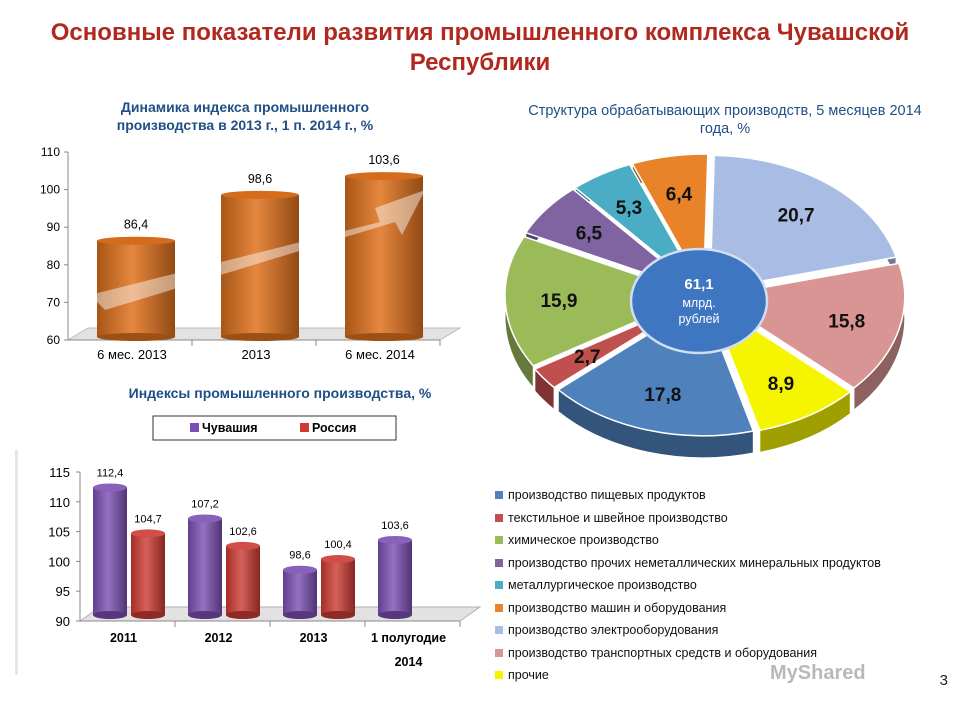 This screenshot has height=720, width=960. Describe the element at coordinates (274, 428) in the screenshot. I see `chart3-legend-box` at that location.